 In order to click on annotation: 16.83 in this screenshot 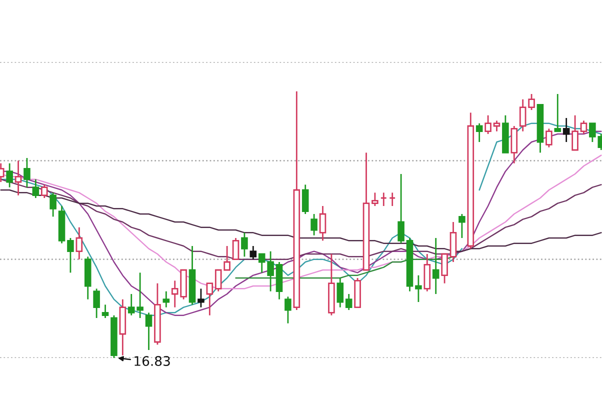, I will do `click(152, 361)`.